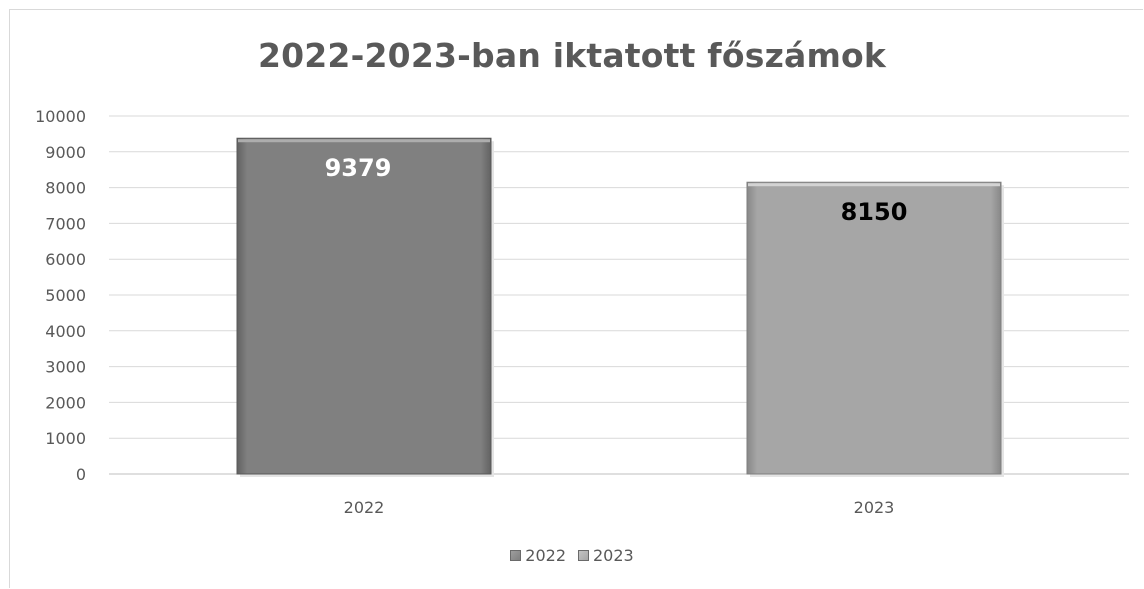 The width and height of the screenshot is (1144, 589). Describe the element at coordinates (65, 223) in the screenshot. I see `y-tick-label-7000: 7000` at that location.